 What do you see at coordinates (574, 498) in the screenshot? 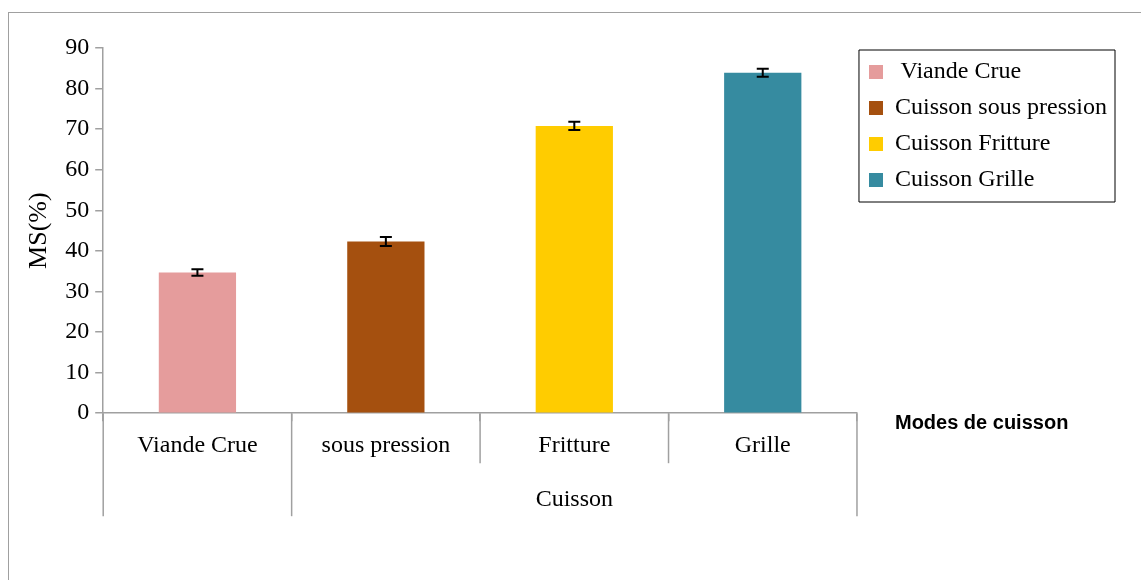
I see `text: Cuisson` at bounding box center [574, 498].